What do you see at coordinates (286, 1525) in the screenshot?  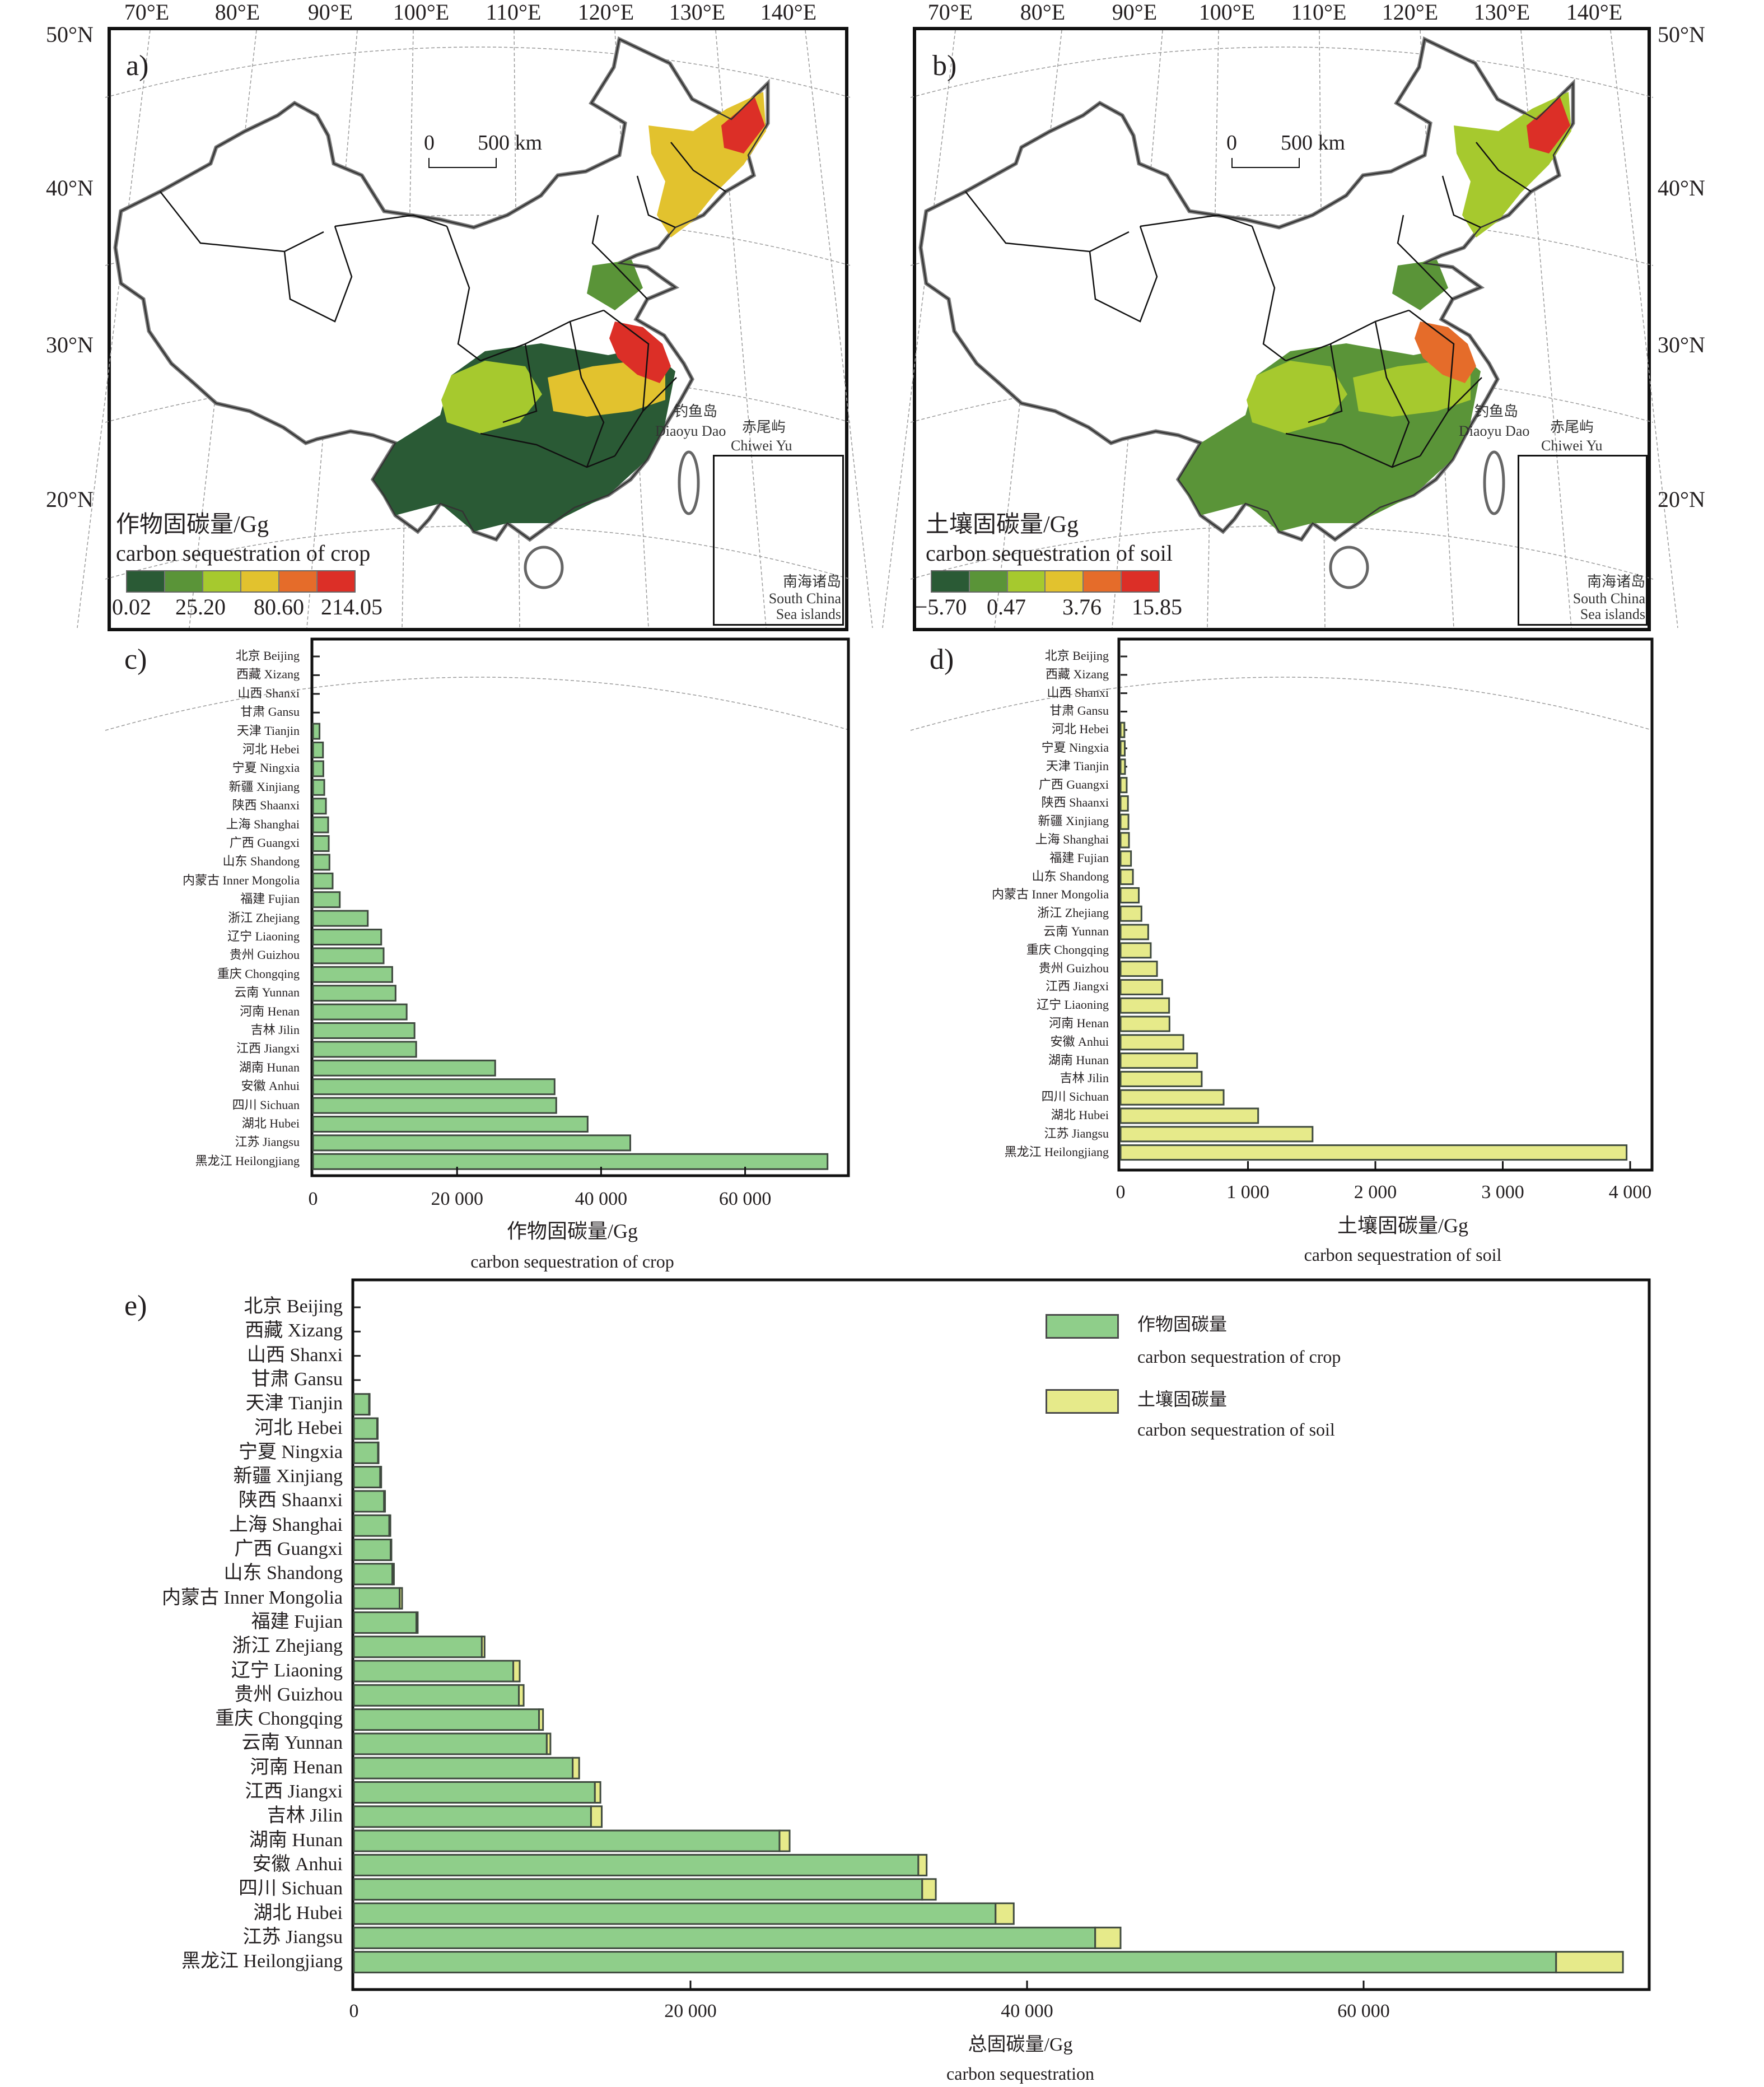 I see `category-label: 上海 Shanghai` at bounding box center [286, 1525].